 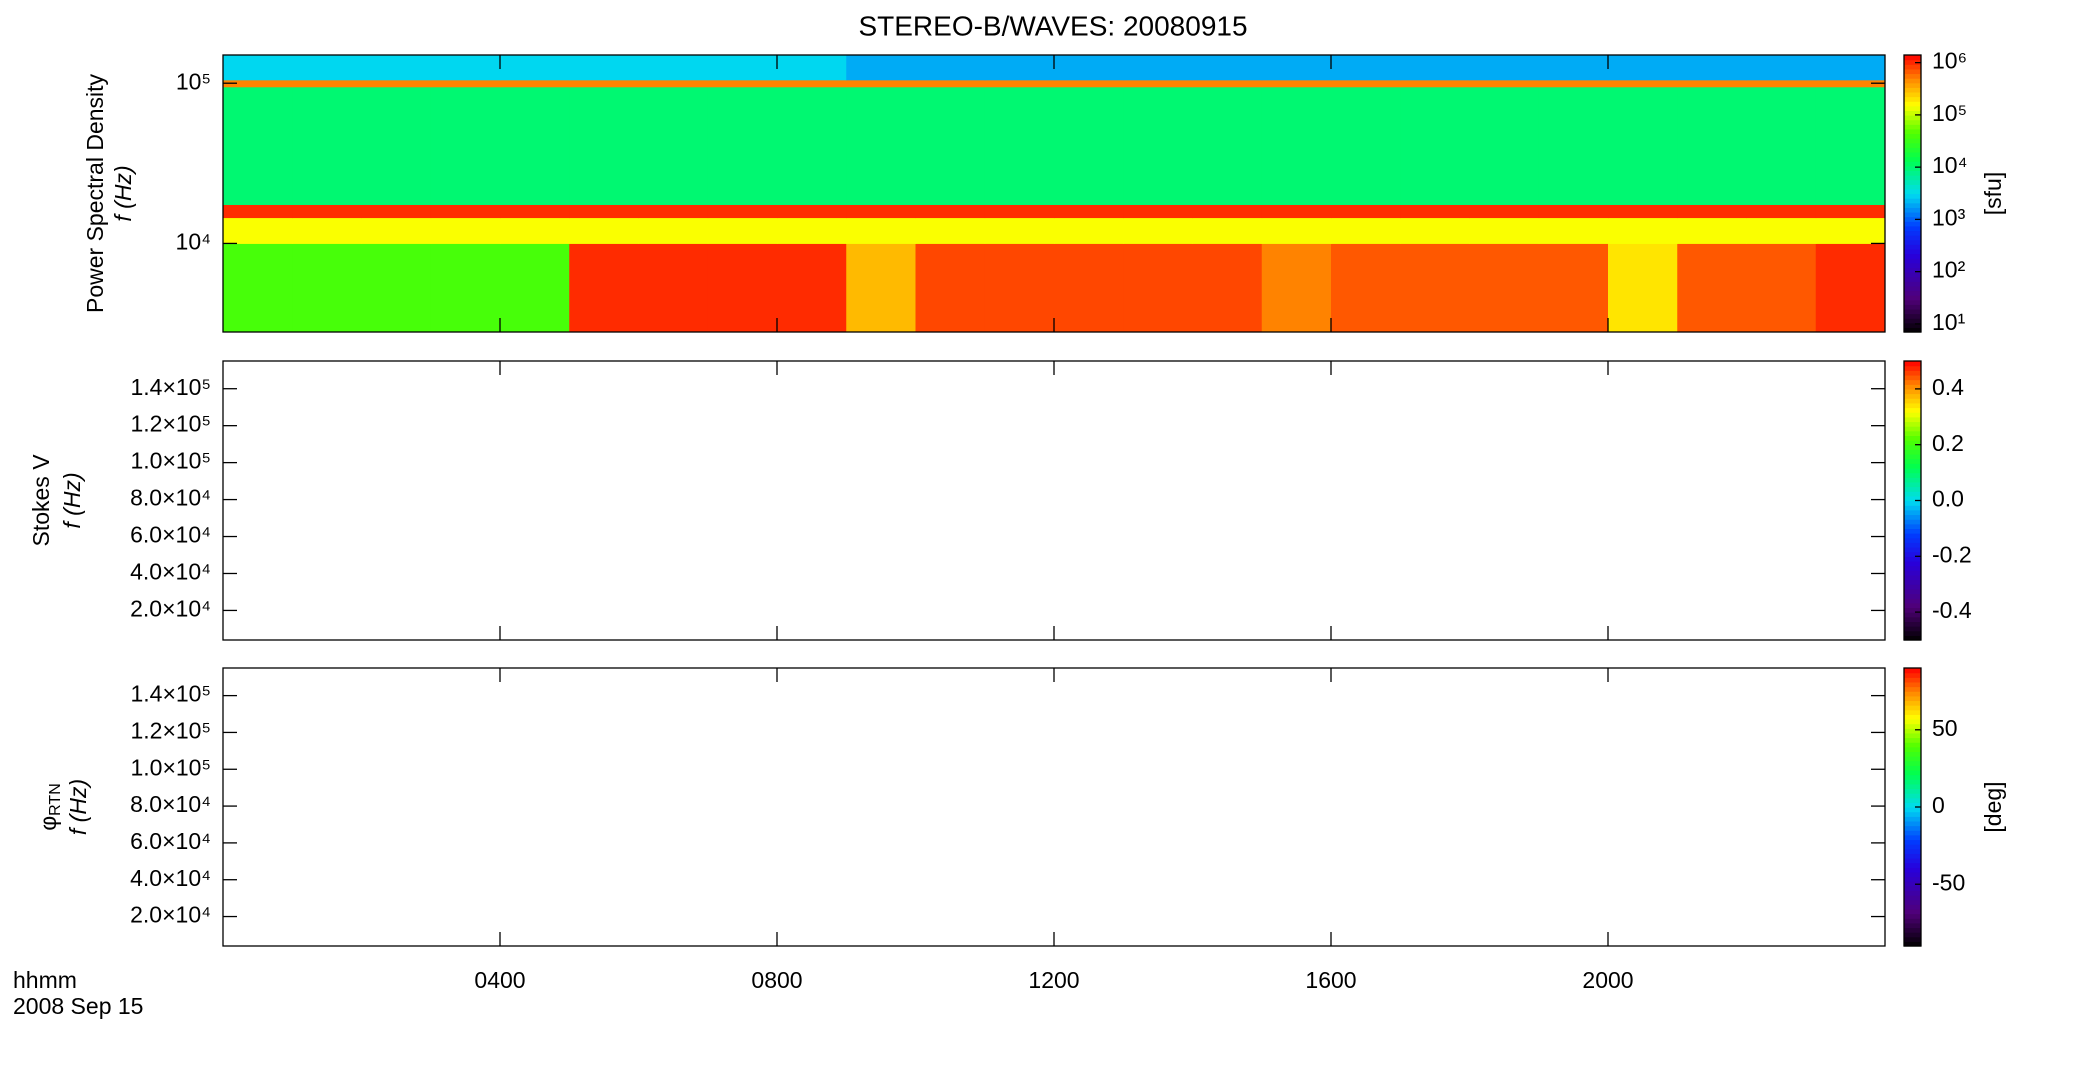 I want to click on colorbar-tick-label: 10¹, so click(x=1949, y=322).